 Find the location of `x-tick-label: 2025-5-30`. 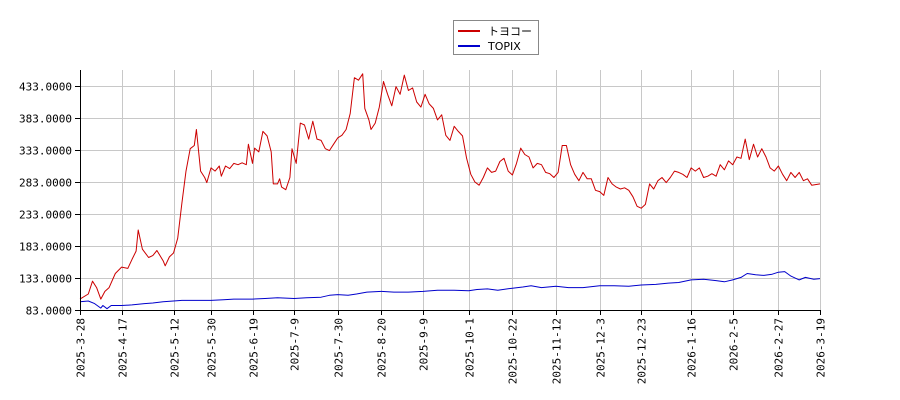

x-tick-label: 2025-5-30 is located at coordinates (212, 348).